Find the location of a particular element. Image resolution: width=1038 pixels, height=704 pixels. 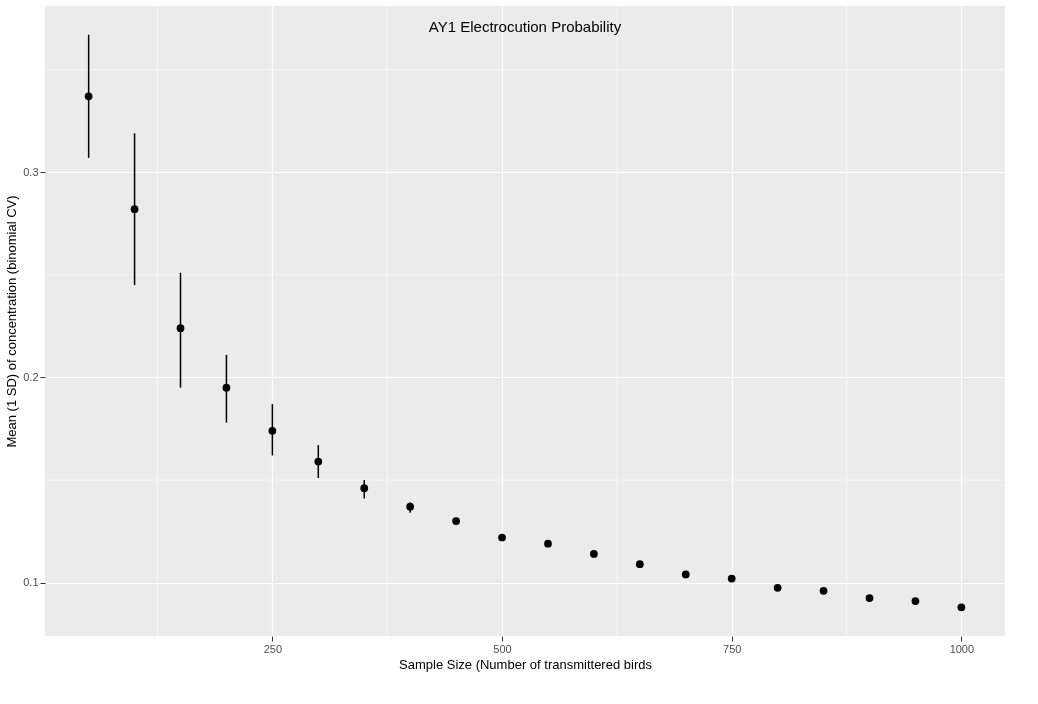

y-tick-label: 0.3 is located at coordinates (31, 171).